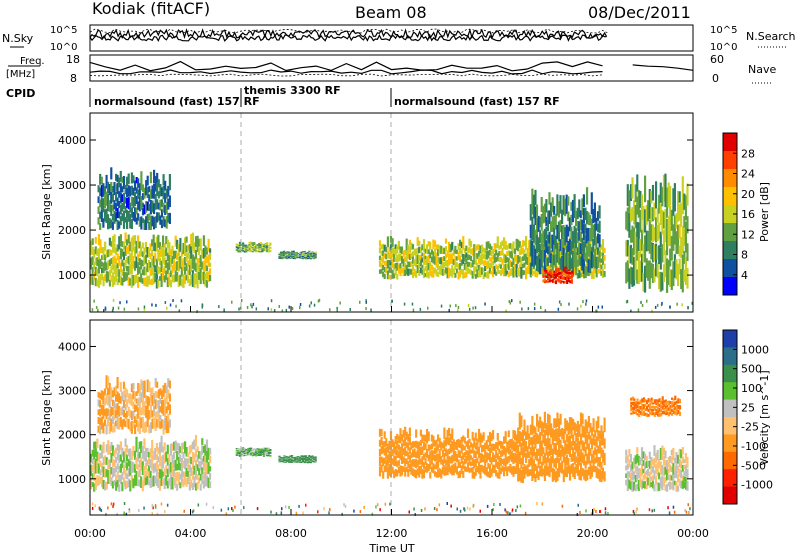  Describe the element at coordinates (730, 373) in the screenshot. I see `colorbar-swatch` at that location.